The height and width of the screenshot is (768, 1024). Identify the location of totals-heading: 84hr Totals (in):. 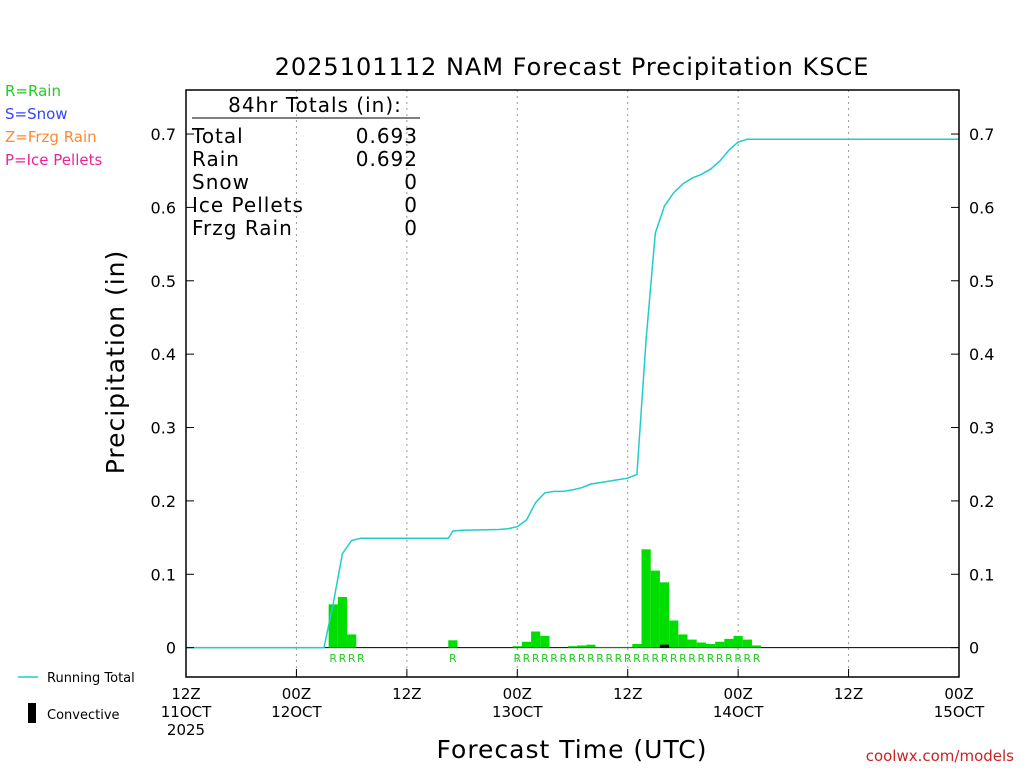
(315, 105).